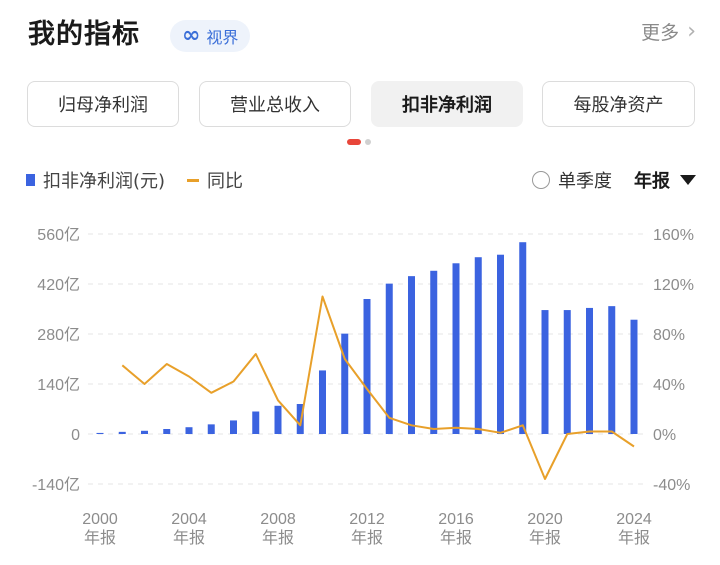  I want to click on quarter-label: 单季度, so click(585, 181).